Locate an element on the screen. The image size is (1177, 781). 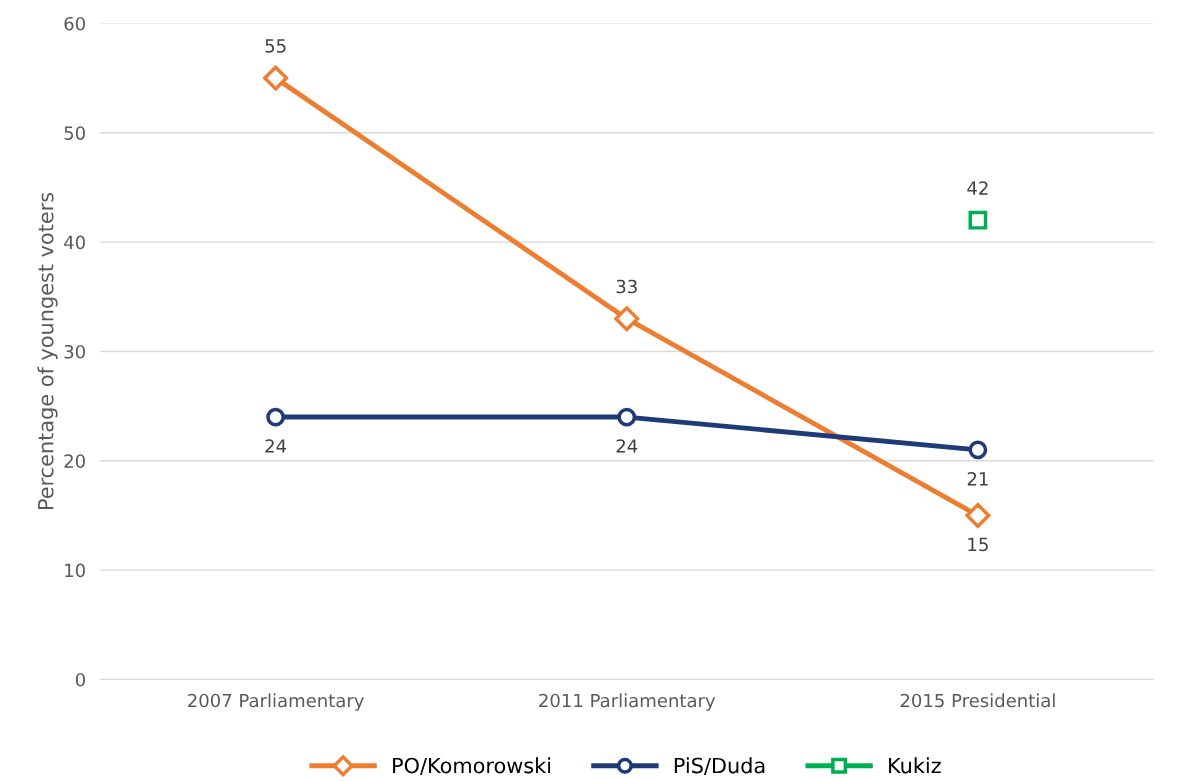
y-tick-label: 10 is located at coordinates (75, 570).